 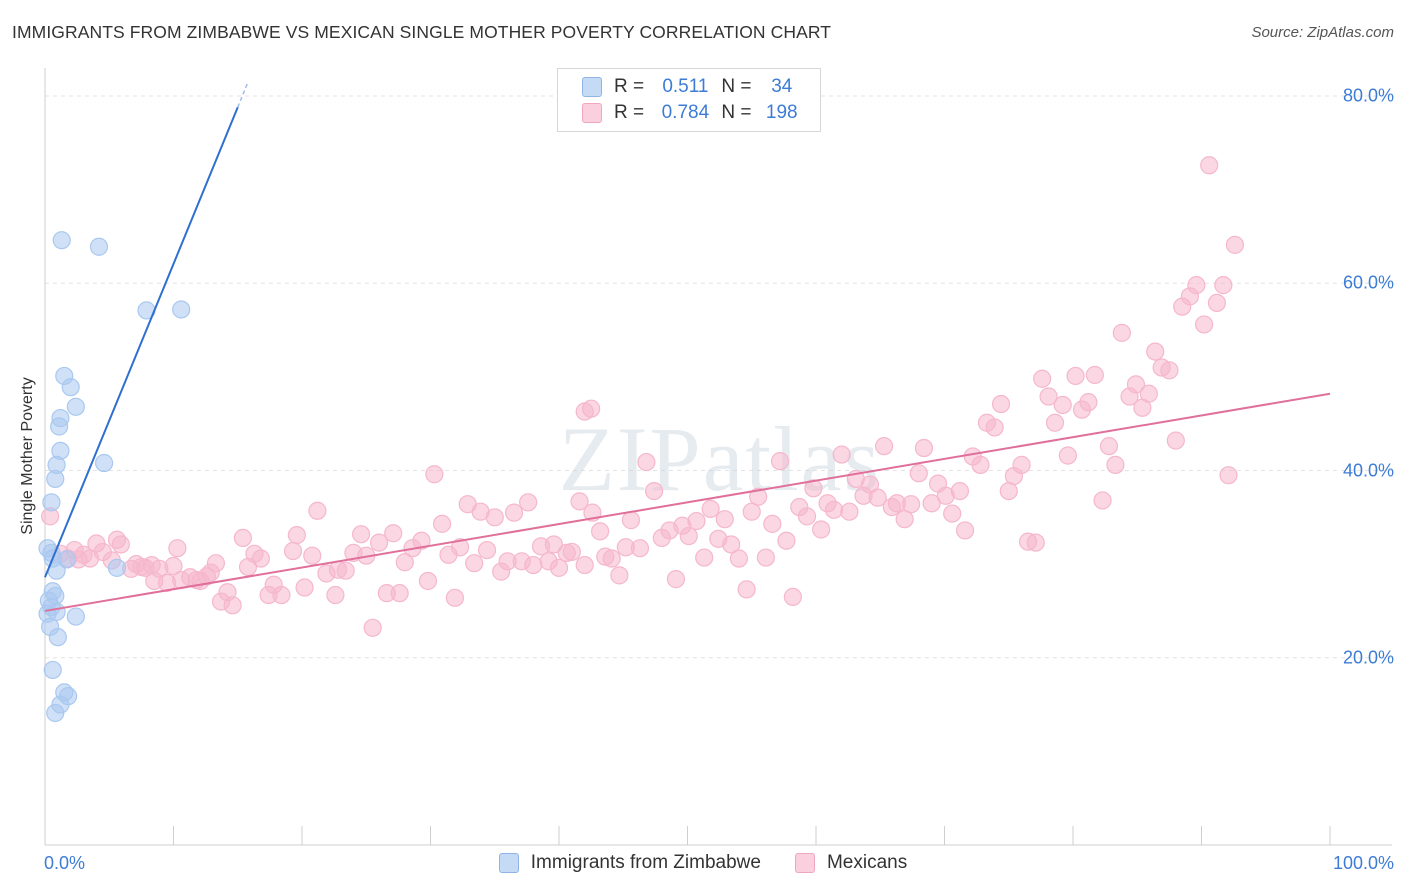 I want to click on watermark: ZIPatlas, so click(x=720, y=459).